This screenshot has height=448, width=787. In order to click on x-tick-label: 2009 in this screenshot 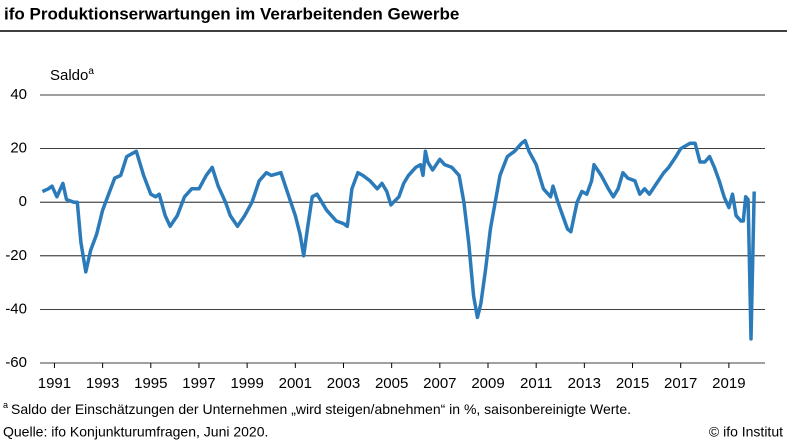, I will do `click(487, 383)`.